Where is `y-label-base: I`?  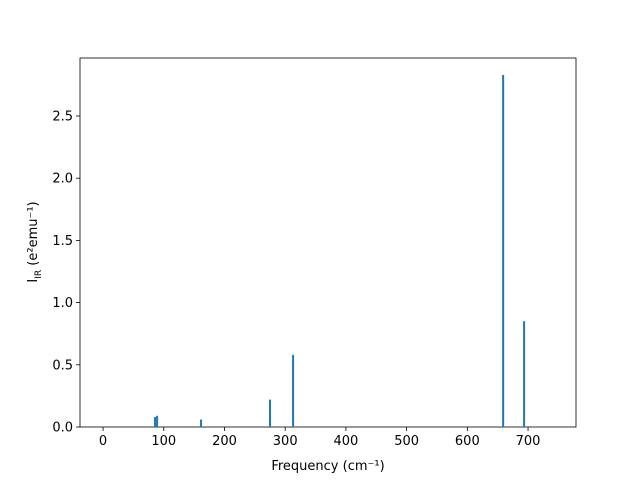 y-label-base: I is located at coordinates (33, 281).